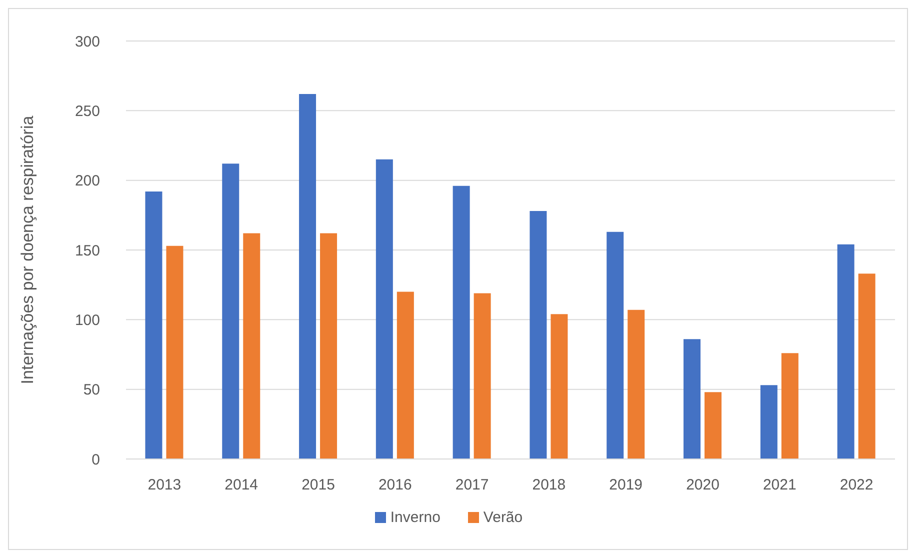 Image resolution: width=914 pixels, height=557 pixels. I want to click on y-tick-label: 150, so click(87, 251).